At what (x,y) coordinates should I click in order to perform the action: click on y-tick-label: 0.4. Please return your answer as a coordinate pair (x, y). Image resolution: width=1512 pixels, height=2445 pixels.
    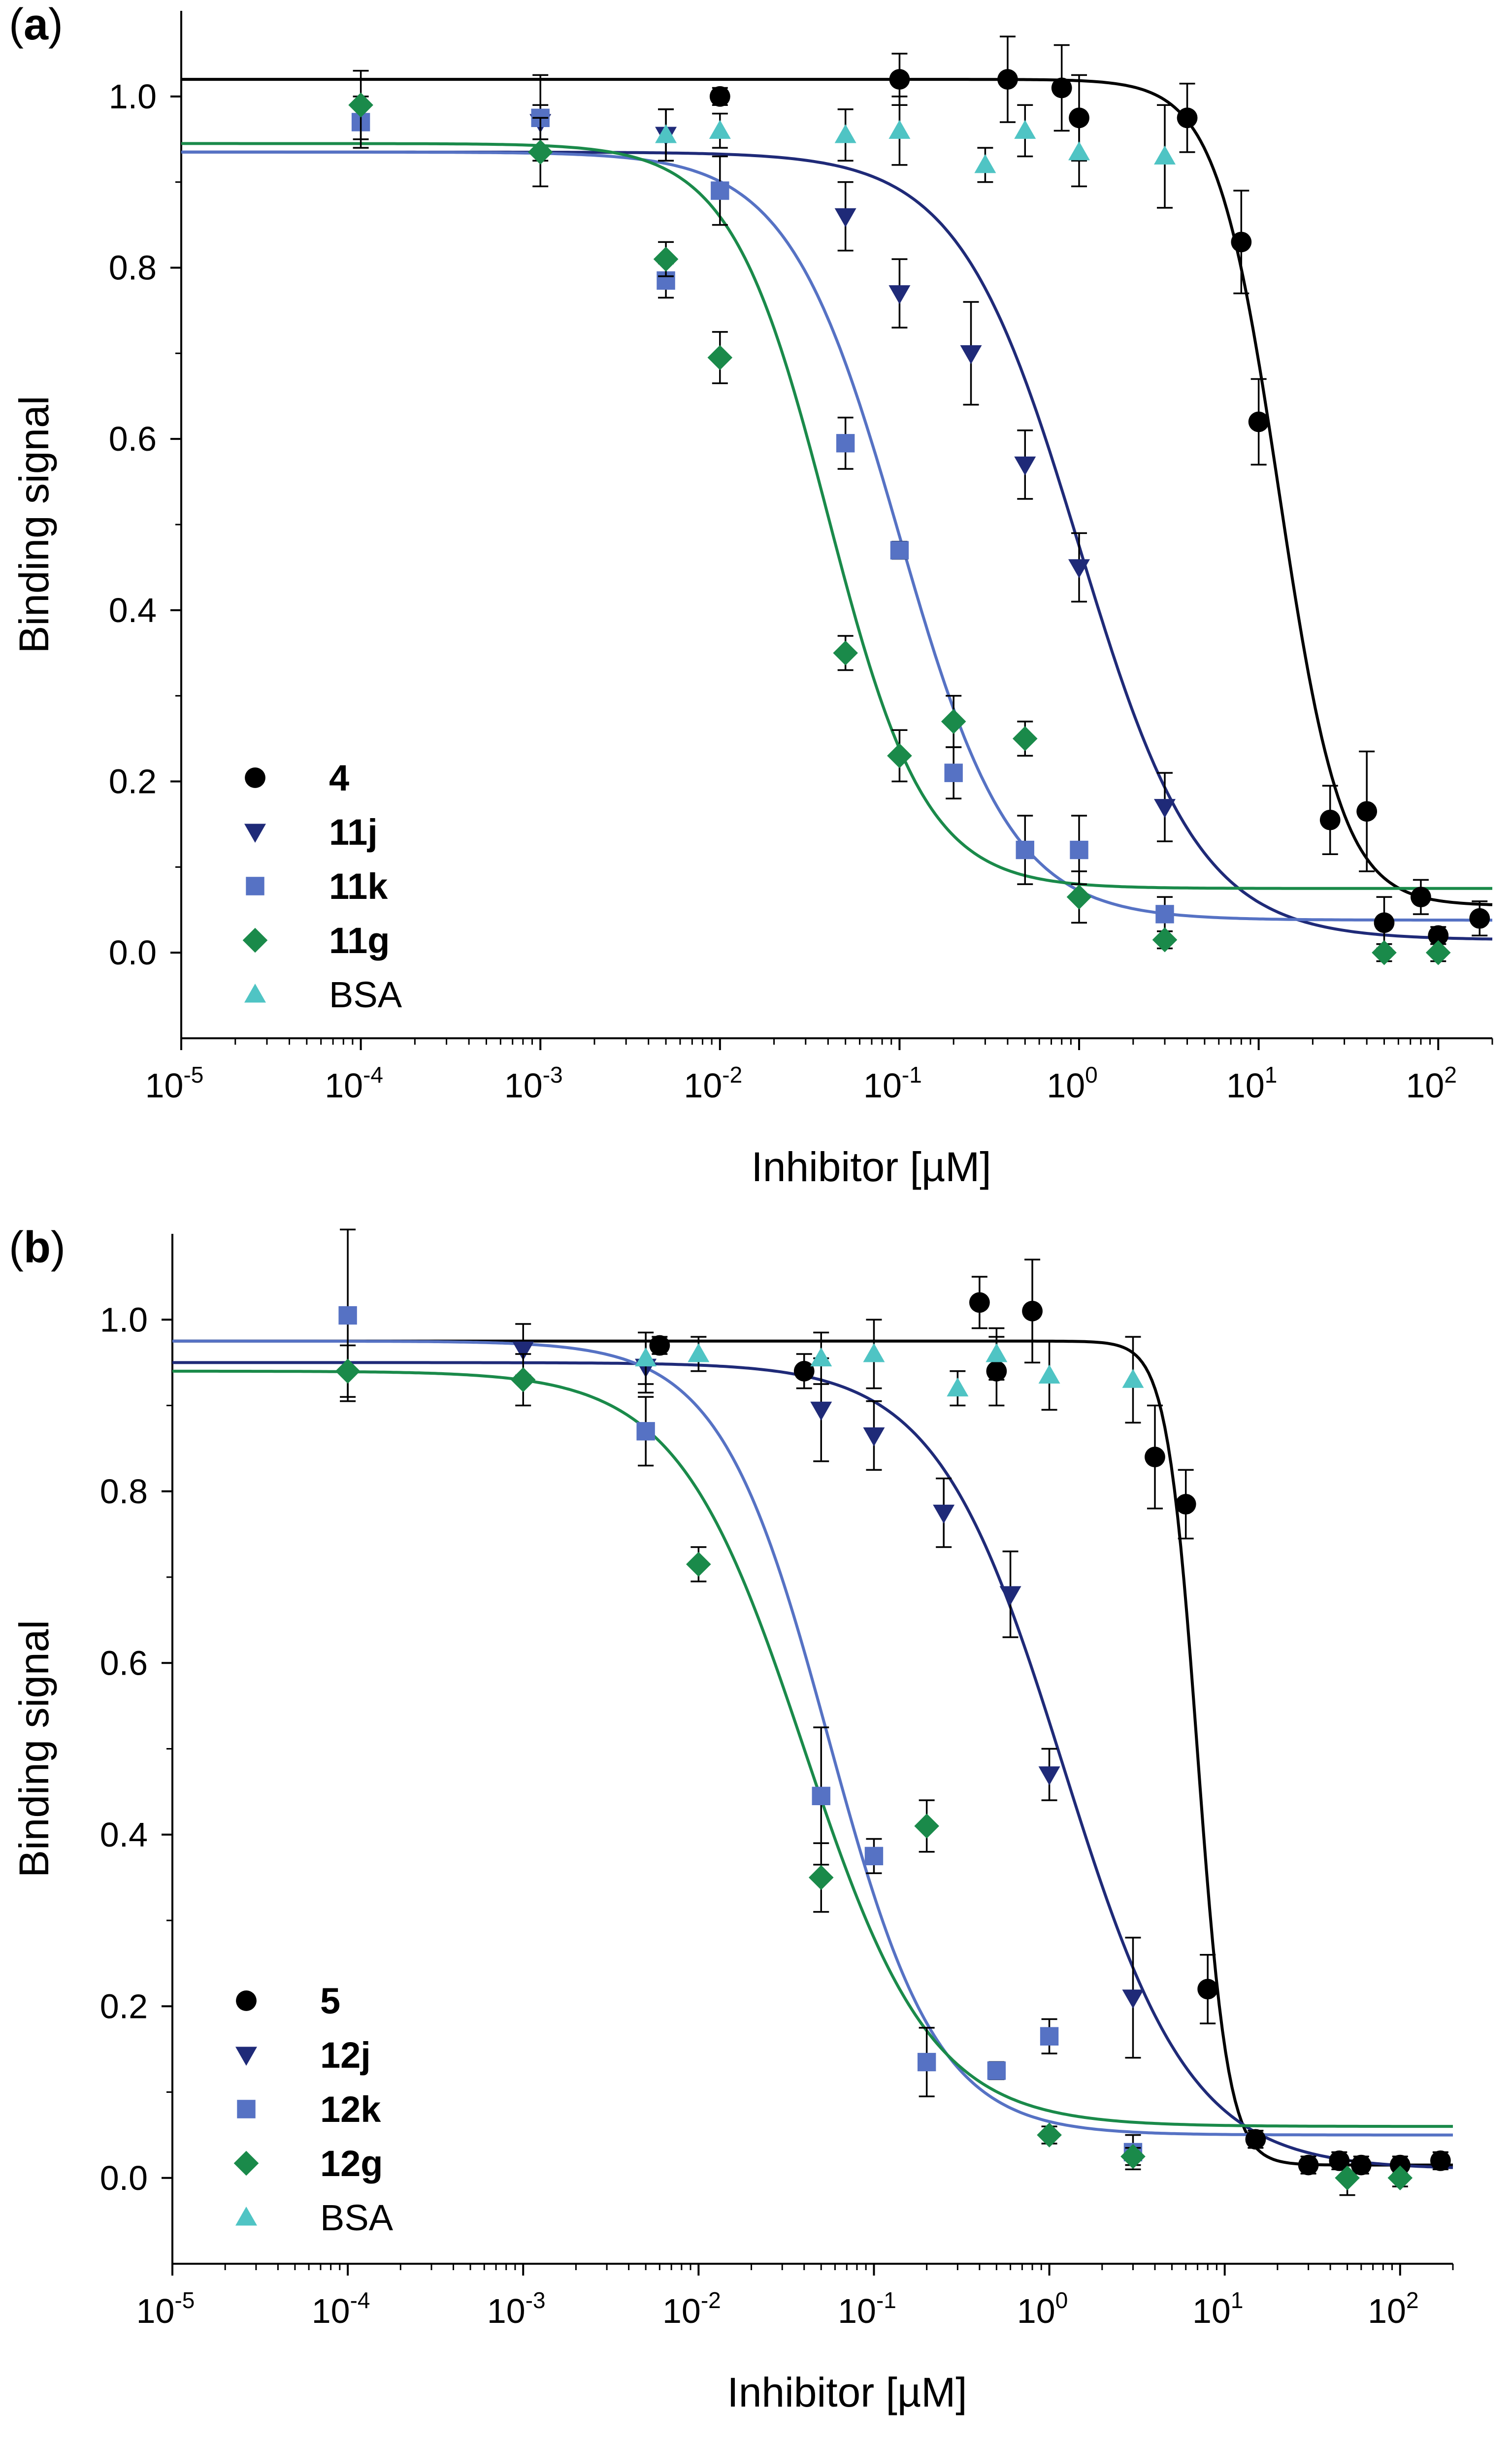
    Looking at the image, I should click on (124, 1835).